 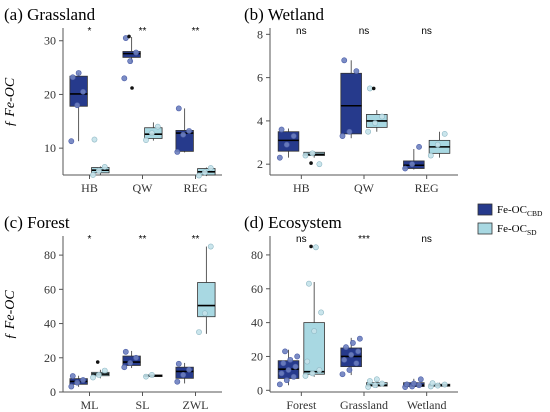 I want to click on x-tick-label: ML, so click(x=90, y=405).